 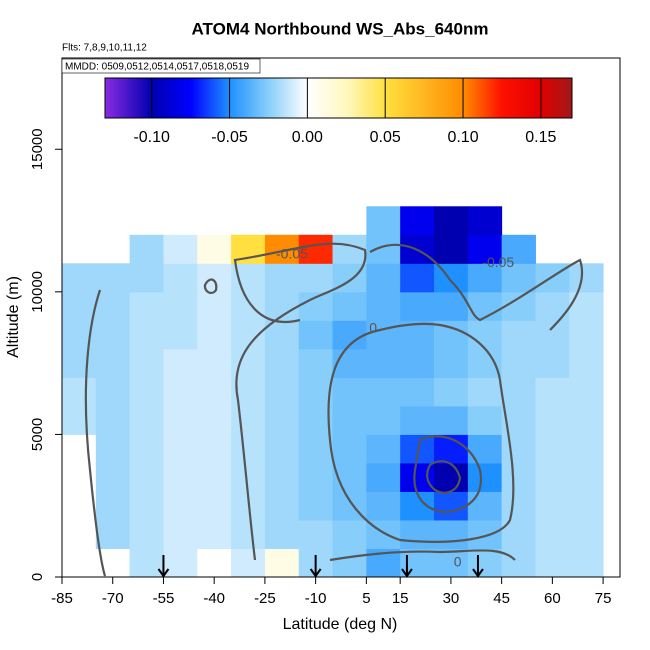 I want to click on x-tick-label: 5, so click(x=366, y=598).